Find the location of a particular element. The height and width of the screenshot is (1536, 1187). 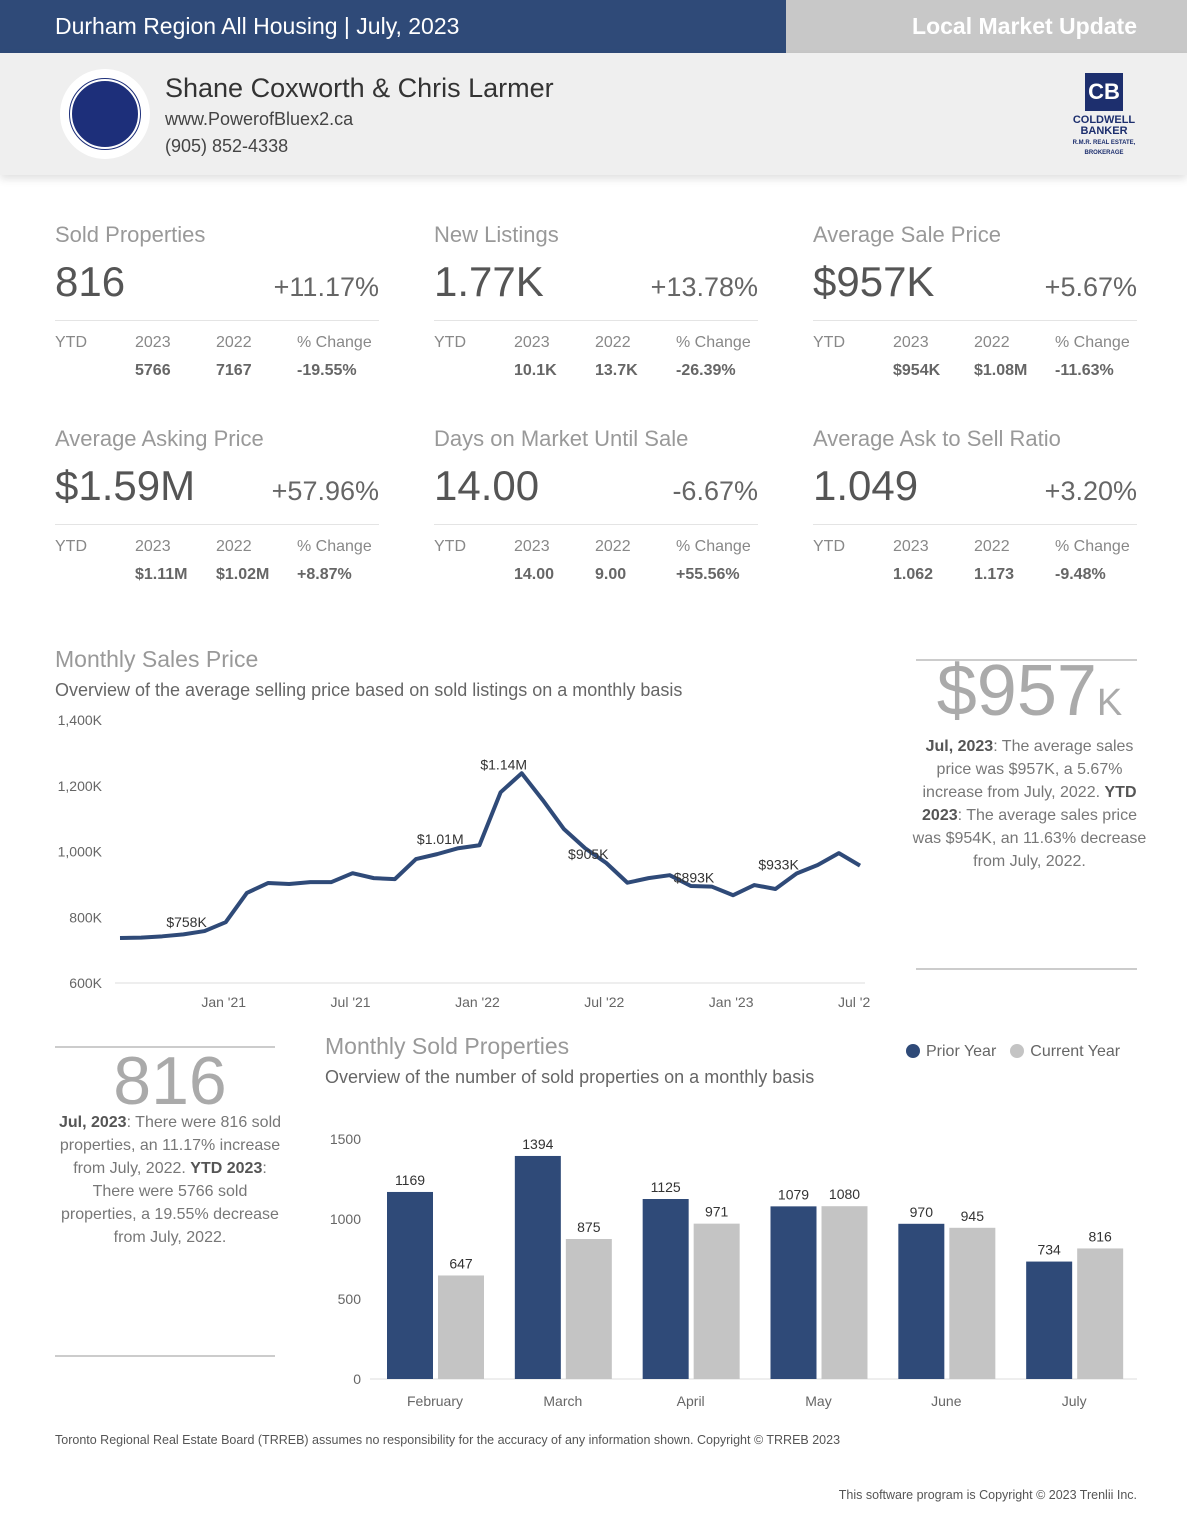

ytd-2023: 10.1K is located at coordinates (535, 370).